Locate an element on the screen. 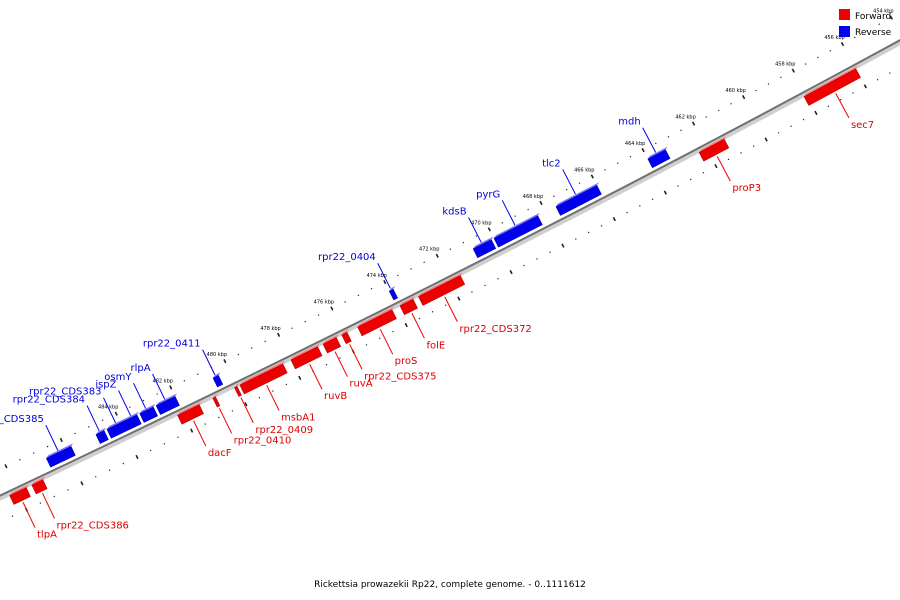 The width and height of the screenshot is (900, 600). gene-ruva is located at coordinates (332, 344).